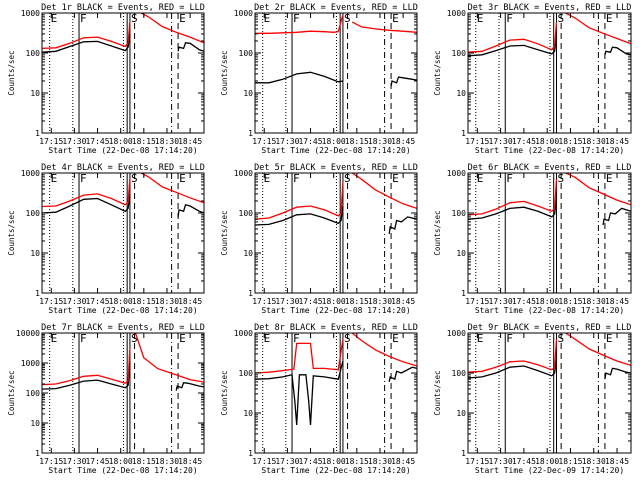  Describe the element at coordinates (28, 333) in the screenshot. I see `y-tick-label: 10000` at that location.